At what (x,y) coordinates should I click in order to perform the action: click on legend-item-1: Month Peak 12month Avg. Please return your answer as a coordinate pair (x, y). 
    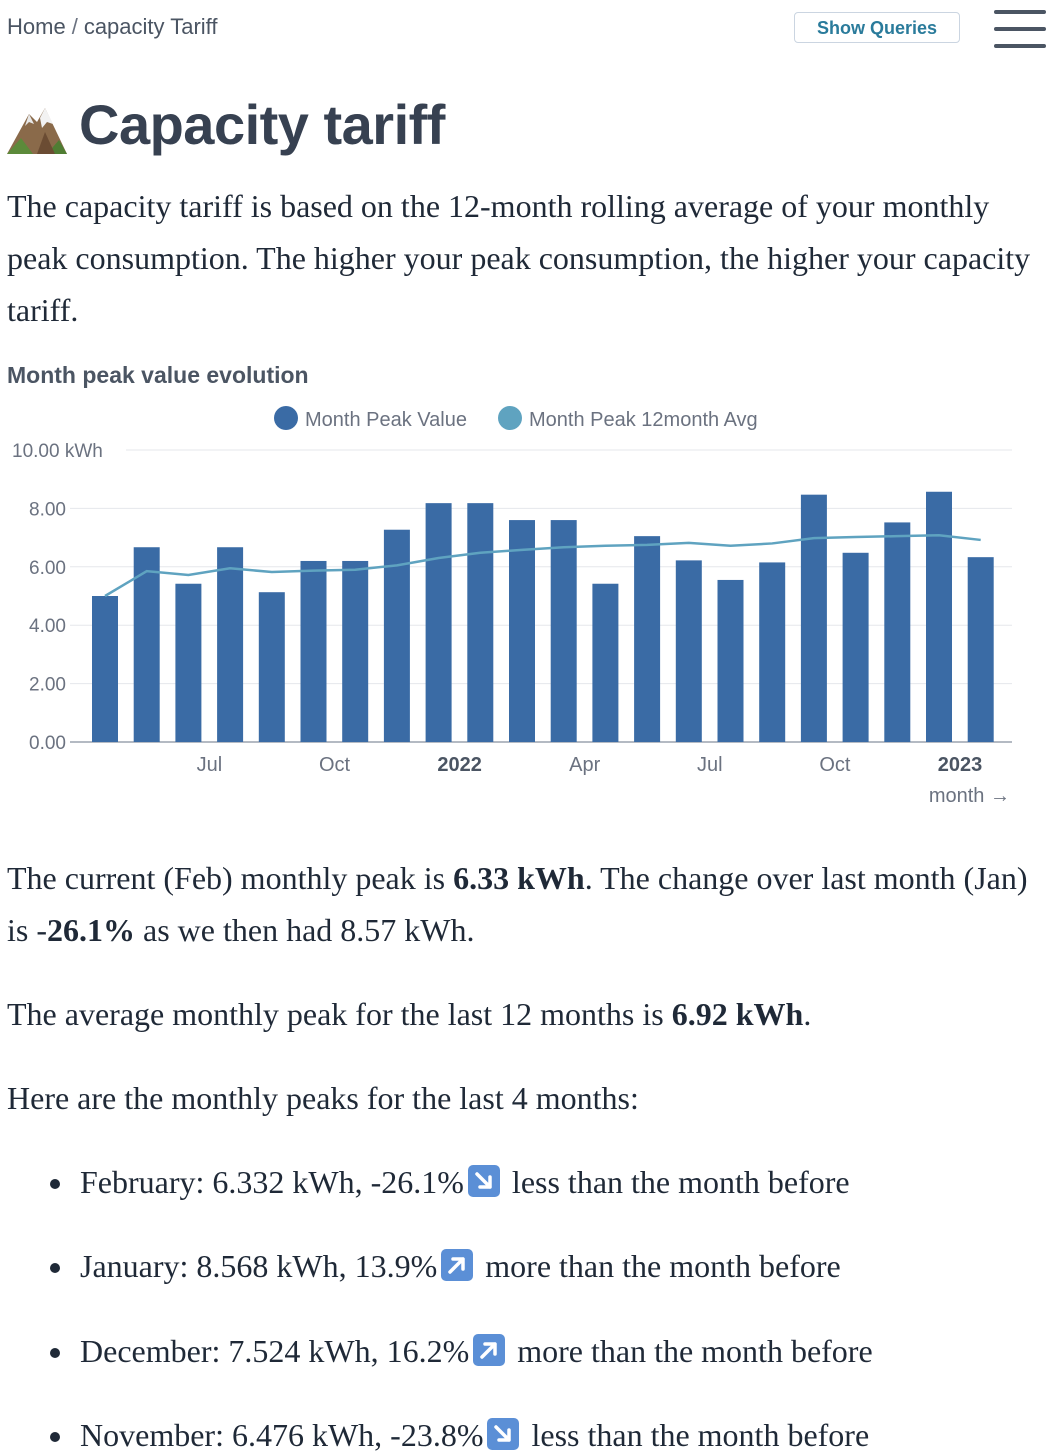
    Looking at the image, I should click on (628, 418).